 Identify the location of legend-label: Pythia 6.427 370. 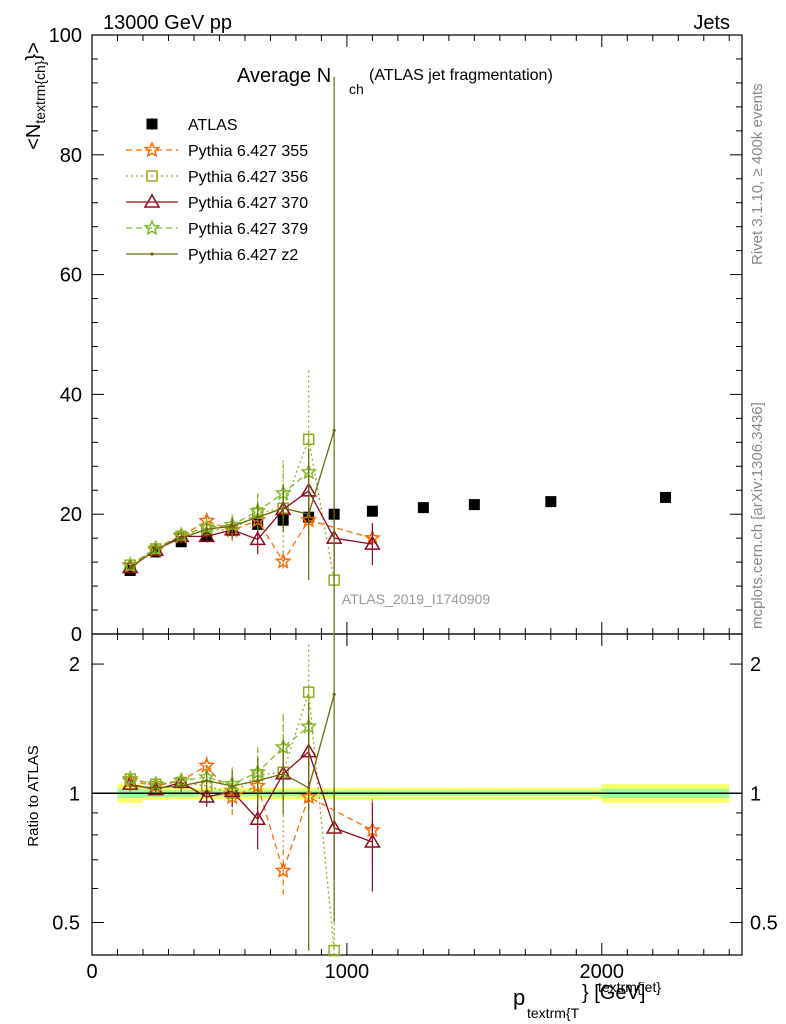
(248, 203).